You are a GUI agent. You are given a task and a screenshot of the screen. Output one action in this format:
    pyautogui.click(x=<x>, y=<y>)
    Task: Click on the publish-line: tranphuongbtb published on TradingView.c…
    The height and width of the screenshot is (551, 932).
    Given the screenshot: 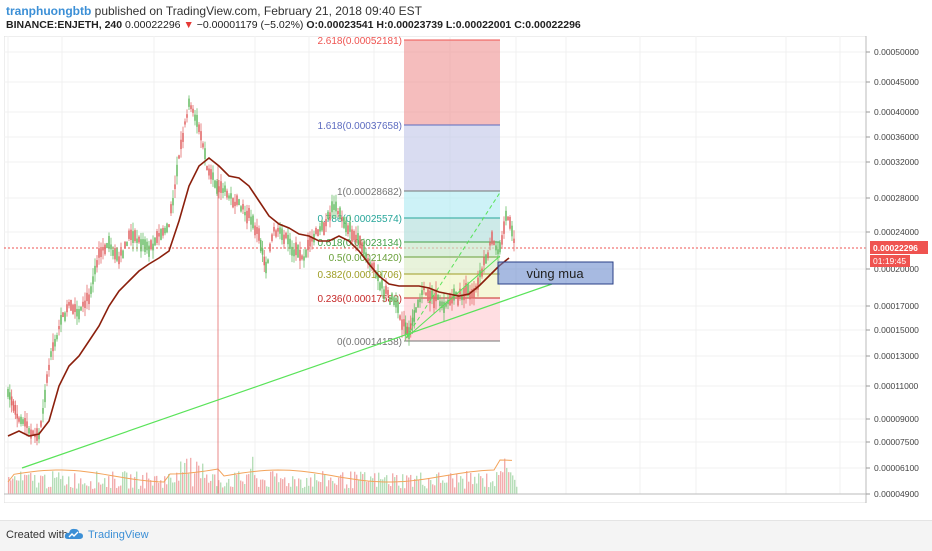 What is the action you would take?
    pyautogui.click(x=214, y=11)
    